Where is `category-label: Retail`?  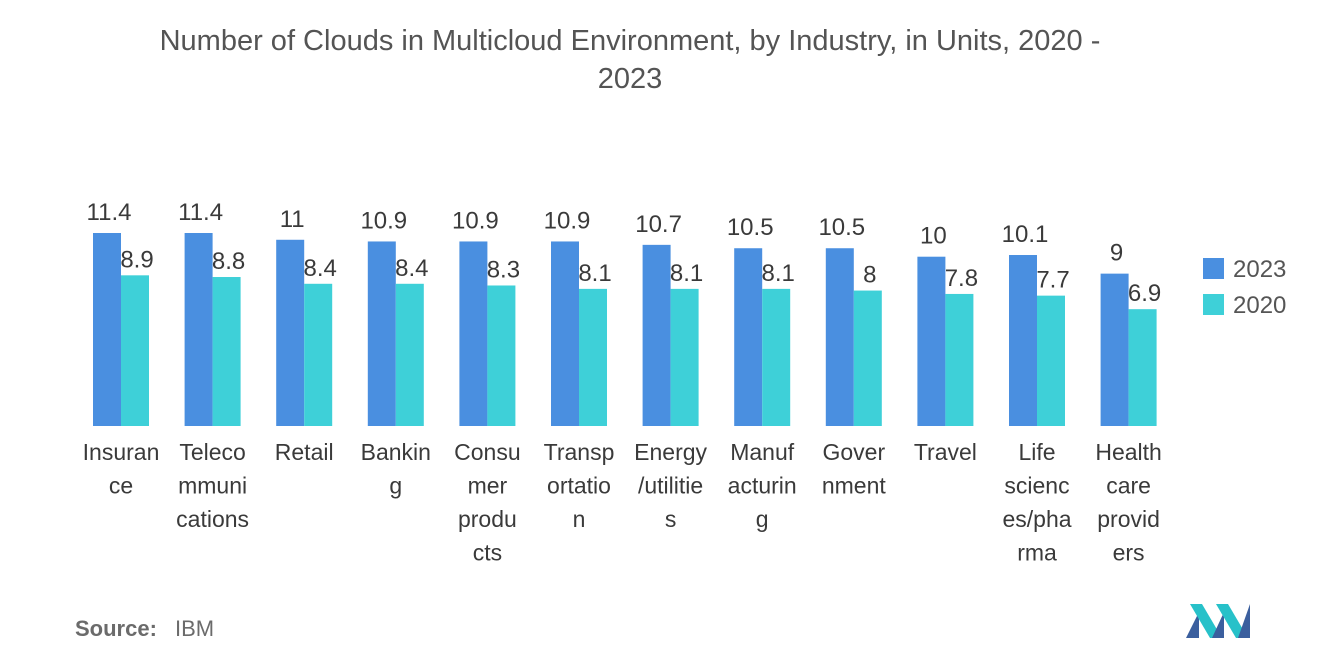
category-label: Retail is located at coordinates (304, 452).